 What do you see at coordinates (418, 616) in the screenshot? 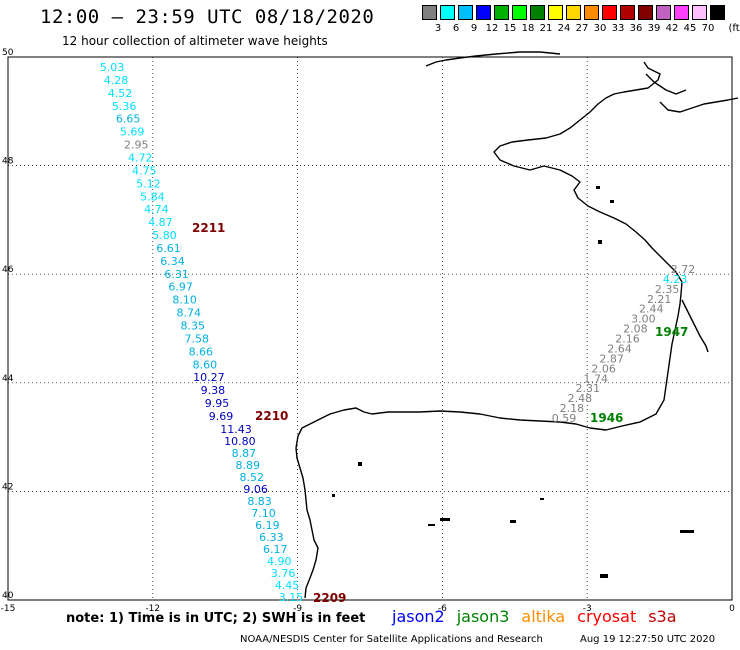
I see `satellite-legend-item: jason2` at bounding box center [418, 616].